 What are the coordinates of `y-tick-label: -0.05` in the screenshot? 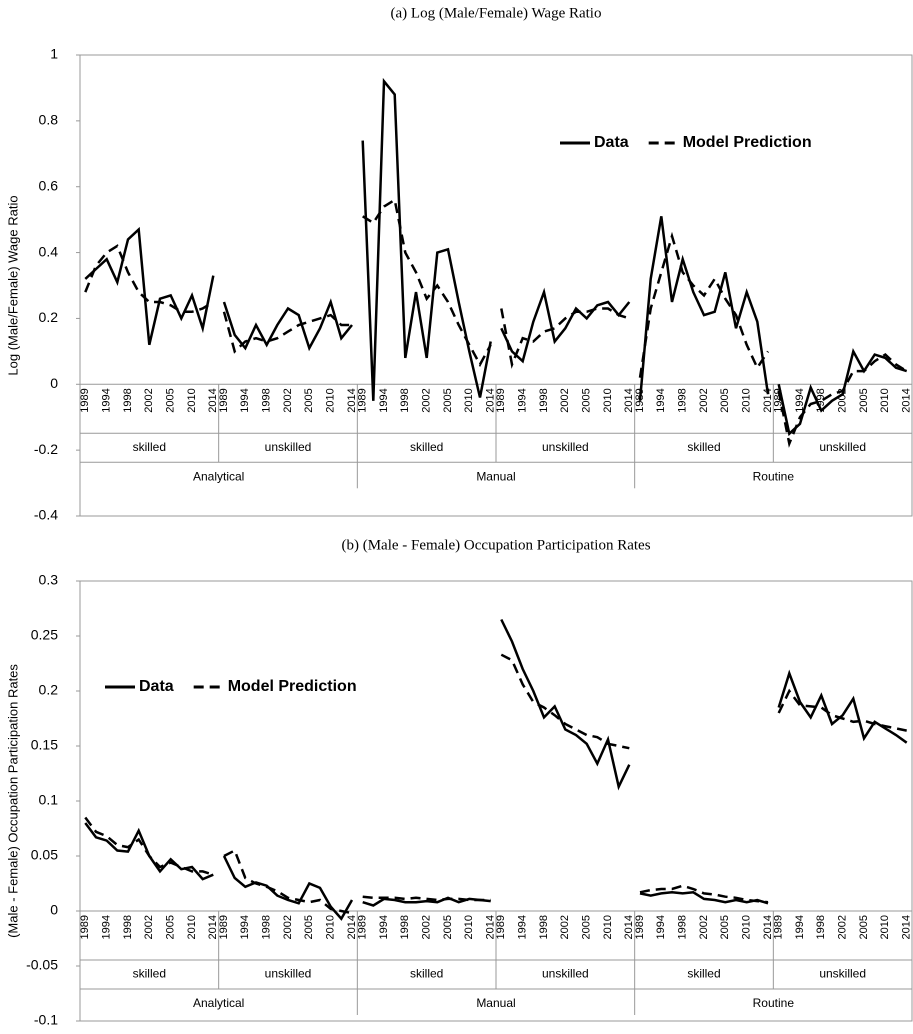 It's located at (42, 965).